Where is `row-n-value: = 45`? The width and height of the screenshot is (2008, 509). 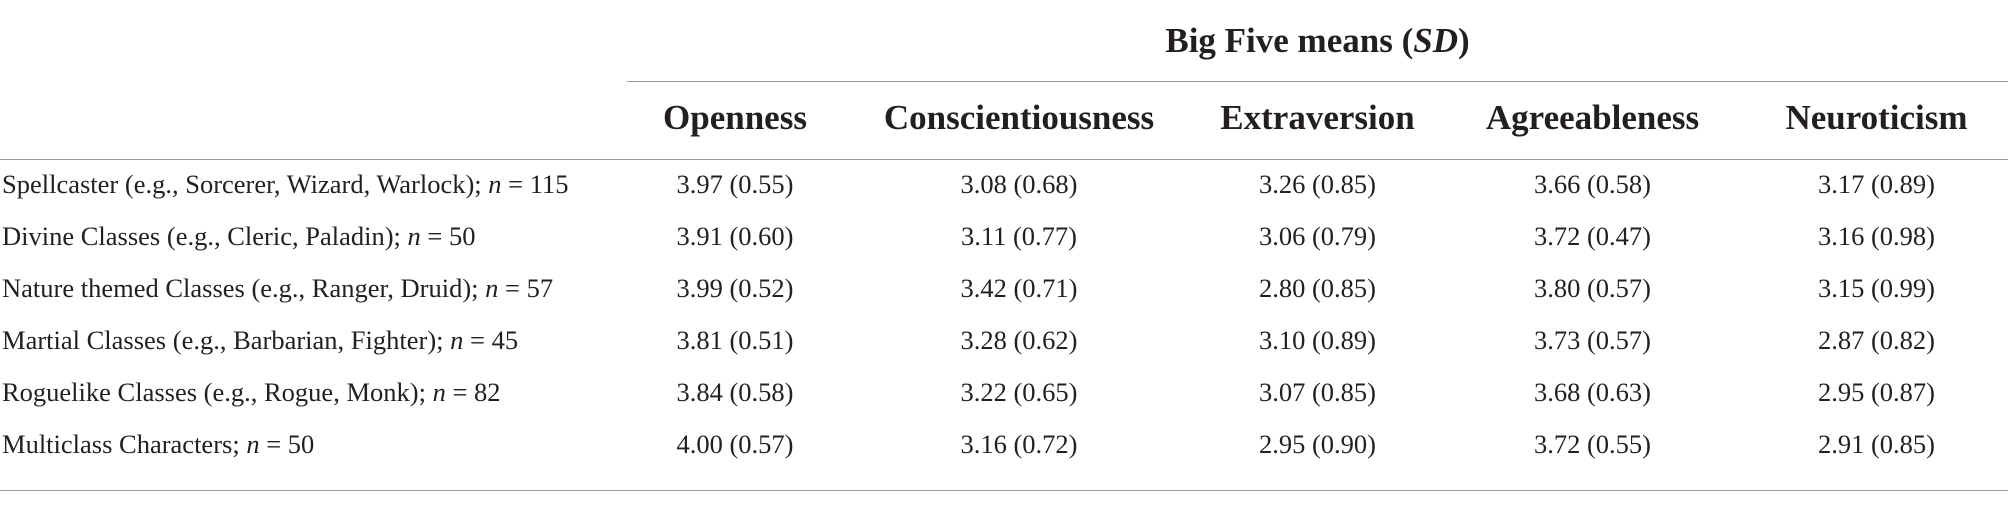 row-n-value: = 45 is located at coordinates (491, 340).